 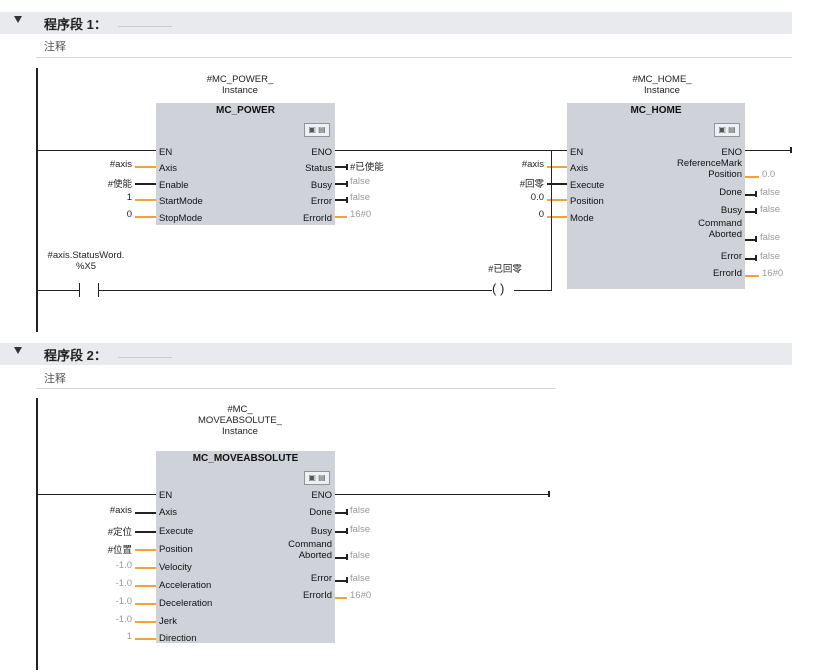 What do you see at coordinates (317, 218) in the screenshot?
I see `pin-label: ErrorId` at bounding box center [317, 218].